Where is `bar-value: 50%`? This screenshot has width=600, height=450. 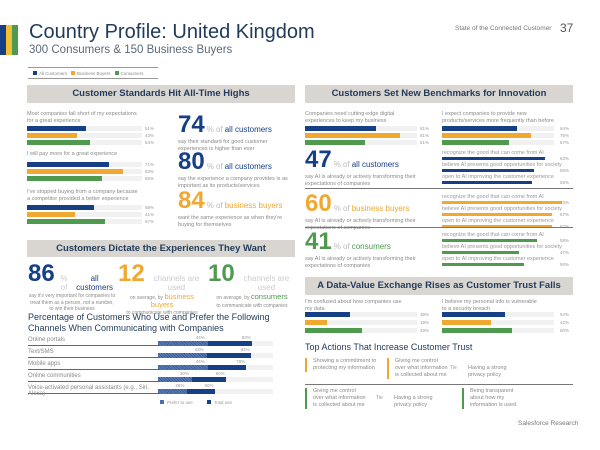
bar-value: 50% is located at coordinates (565, 264).